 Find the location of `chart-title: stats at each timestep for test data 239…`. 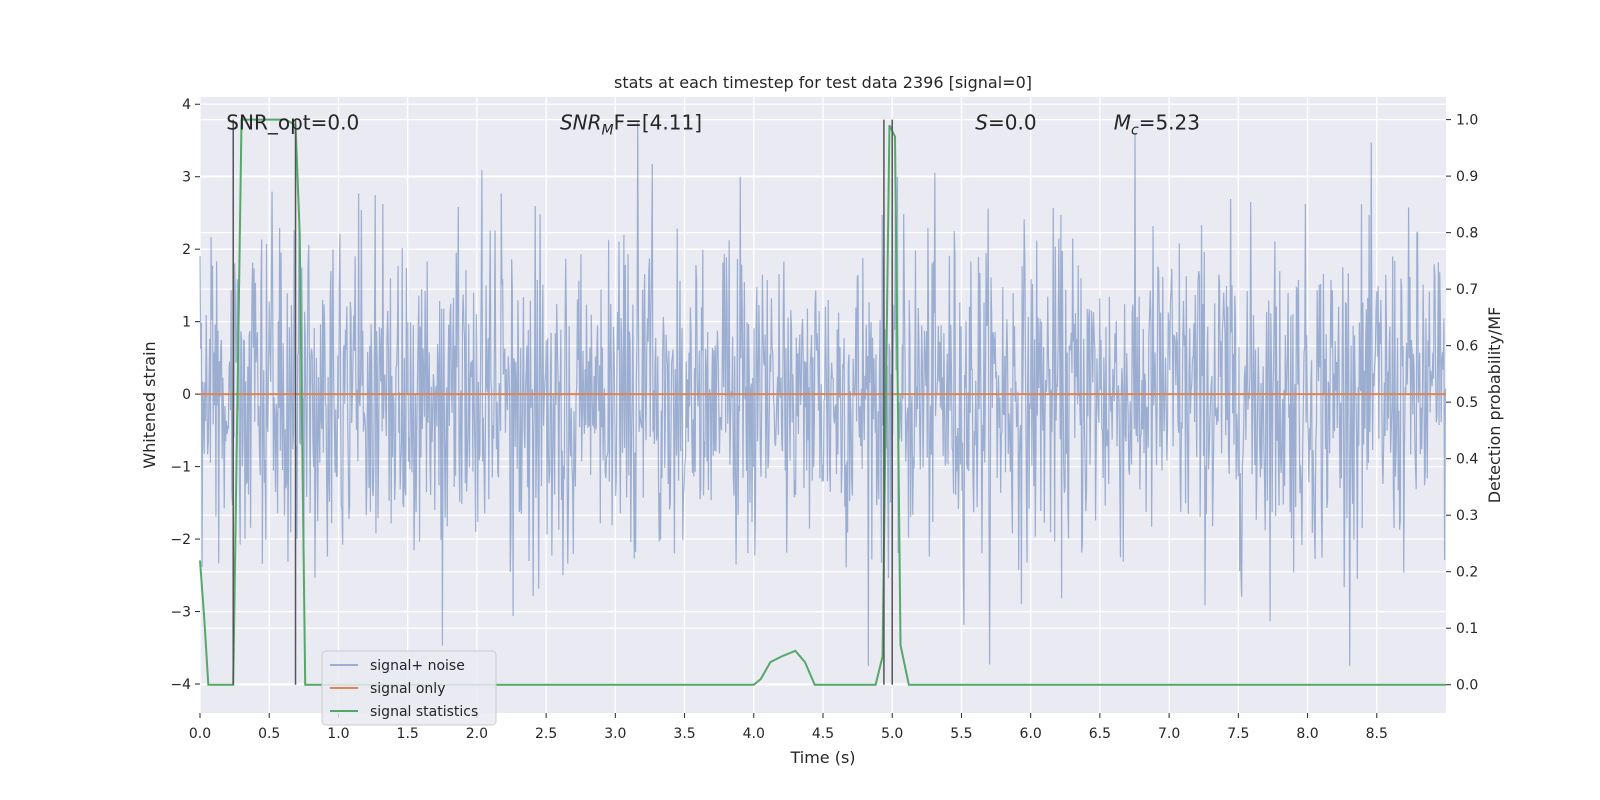

chart-title: stats at each timestep for test data 239… is located at coordinates (823, 82).